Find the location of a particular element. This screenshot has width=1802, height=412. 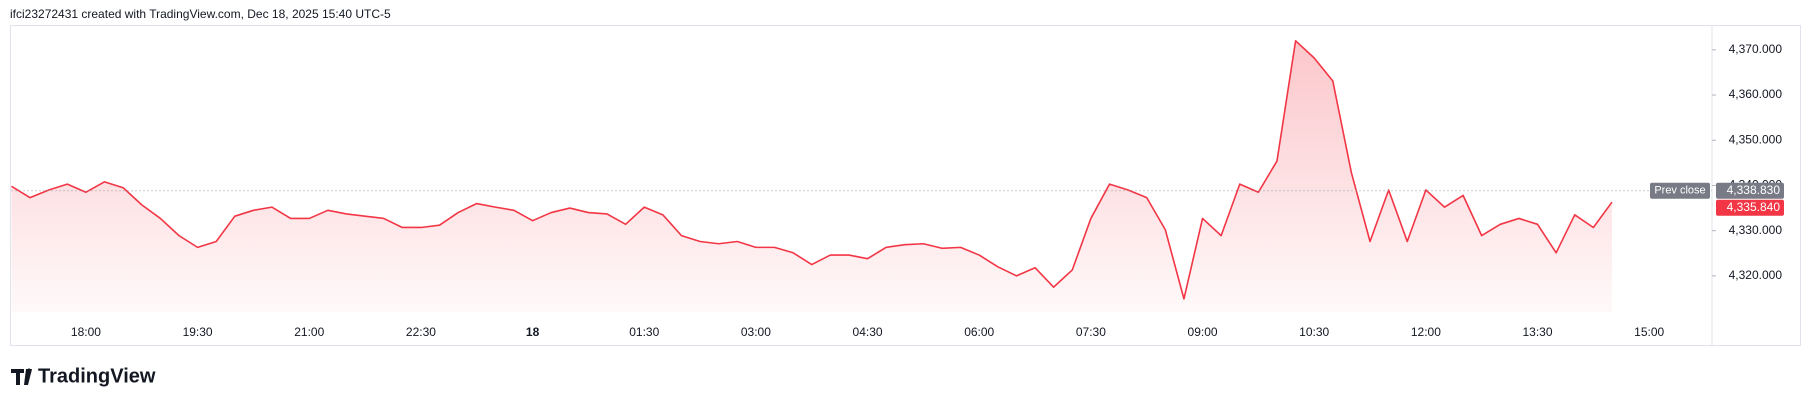

prev-close-value: 4,338.830 is located at coordinates (1754, 190).